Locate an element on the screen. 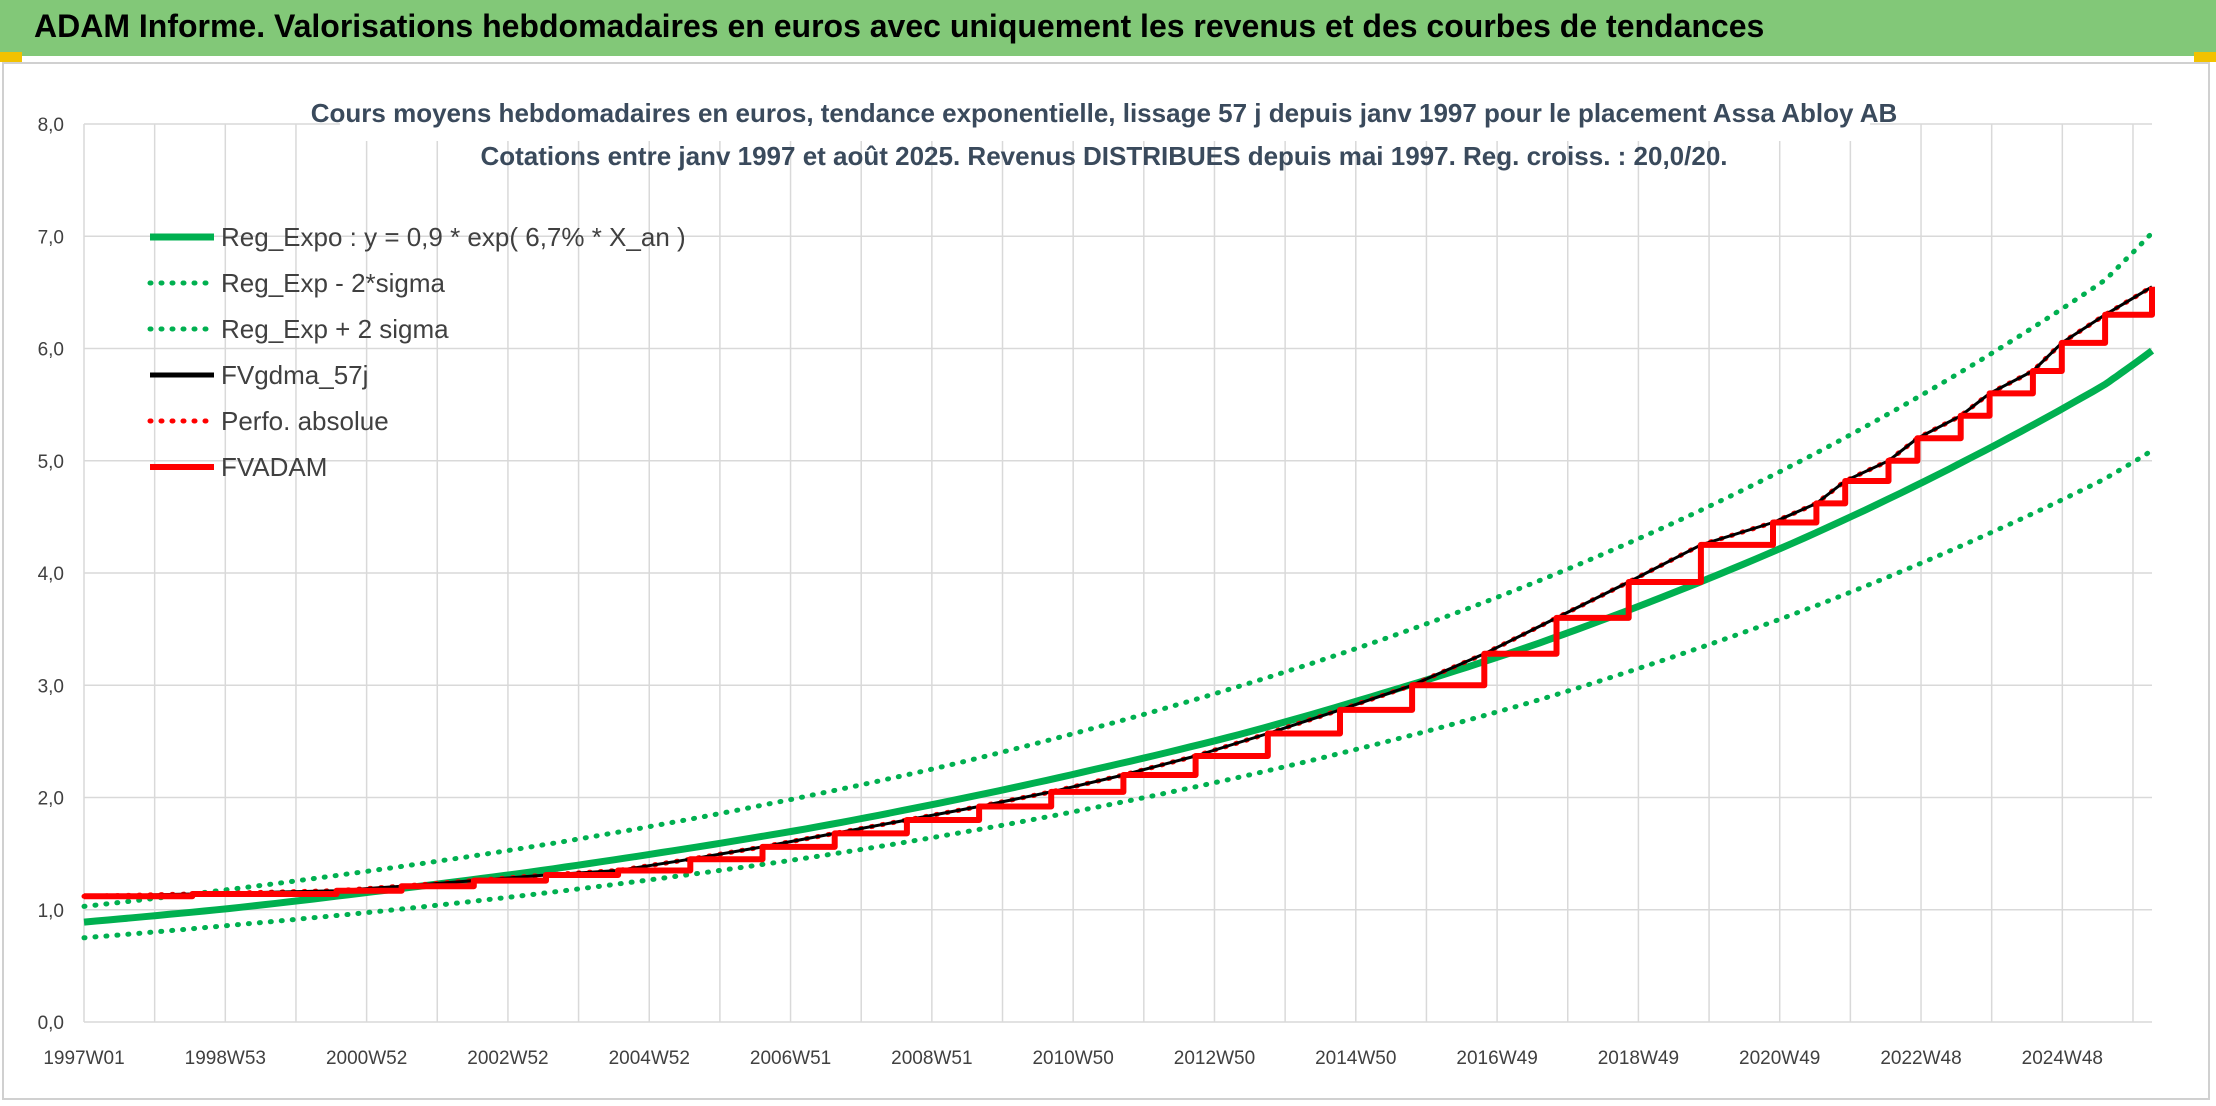 The image size is (2216, 1106). y-tick-label: 6,0 is located at coordinates (51, 350).